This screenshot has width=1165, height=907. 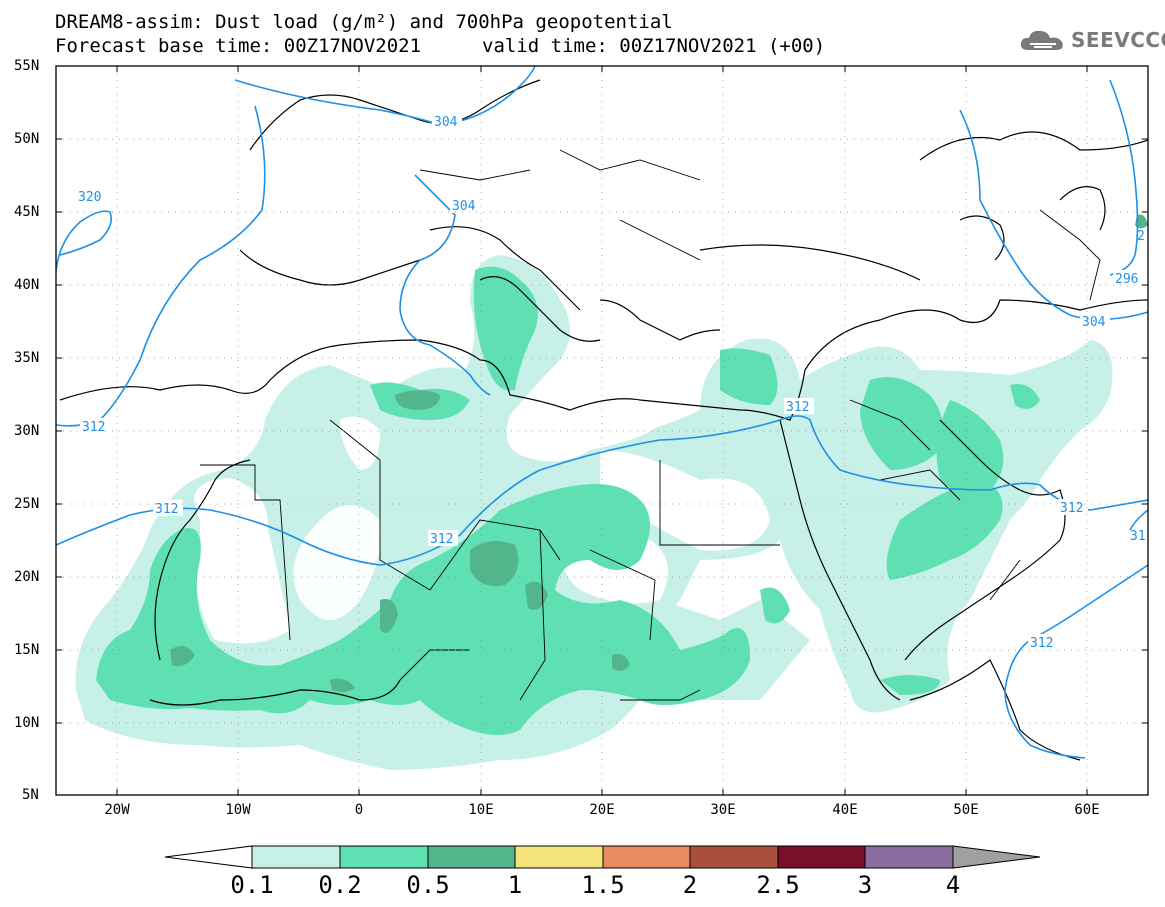 What do you see at coordinates (27, 66) in the screenshot?
I see `lat-label: 55N` at bounding box center [27, 66].